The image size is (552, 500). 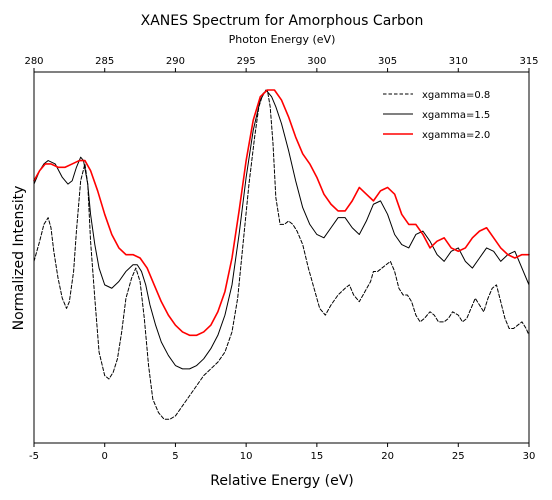 I want to click on x-tick-label: 0, so click(x=105, y=456).